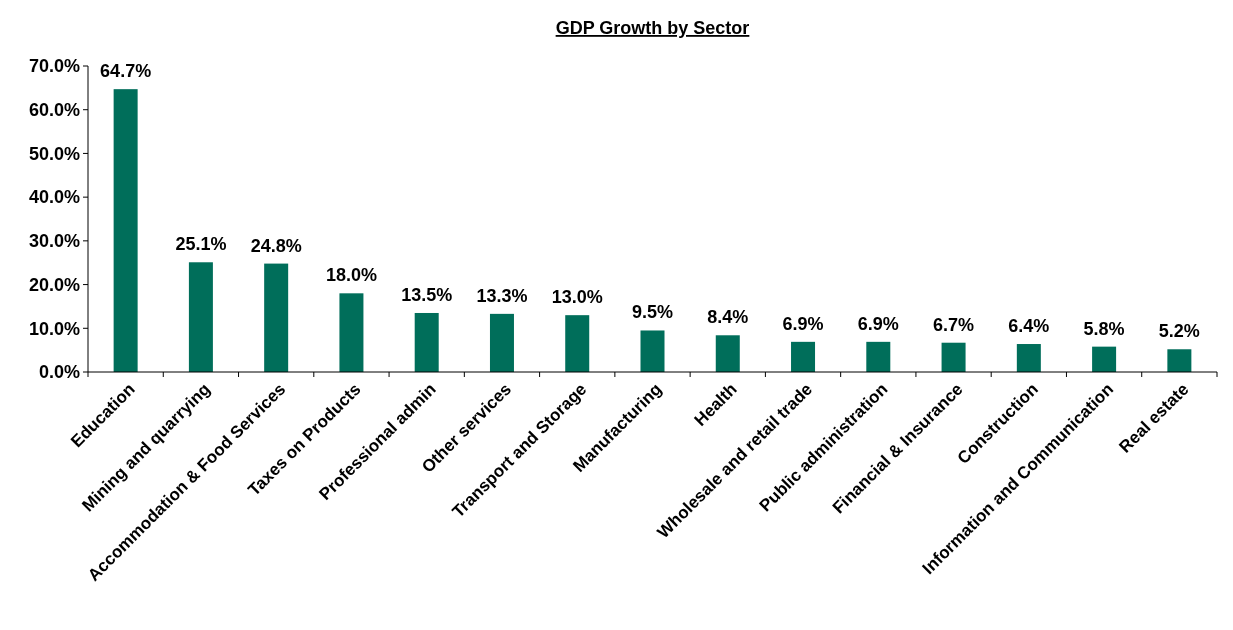  What do you see at coordinates (54, 197) in the screenshot?
I see `y-tick-label: 40.0%` at bounding box center [54, 197].